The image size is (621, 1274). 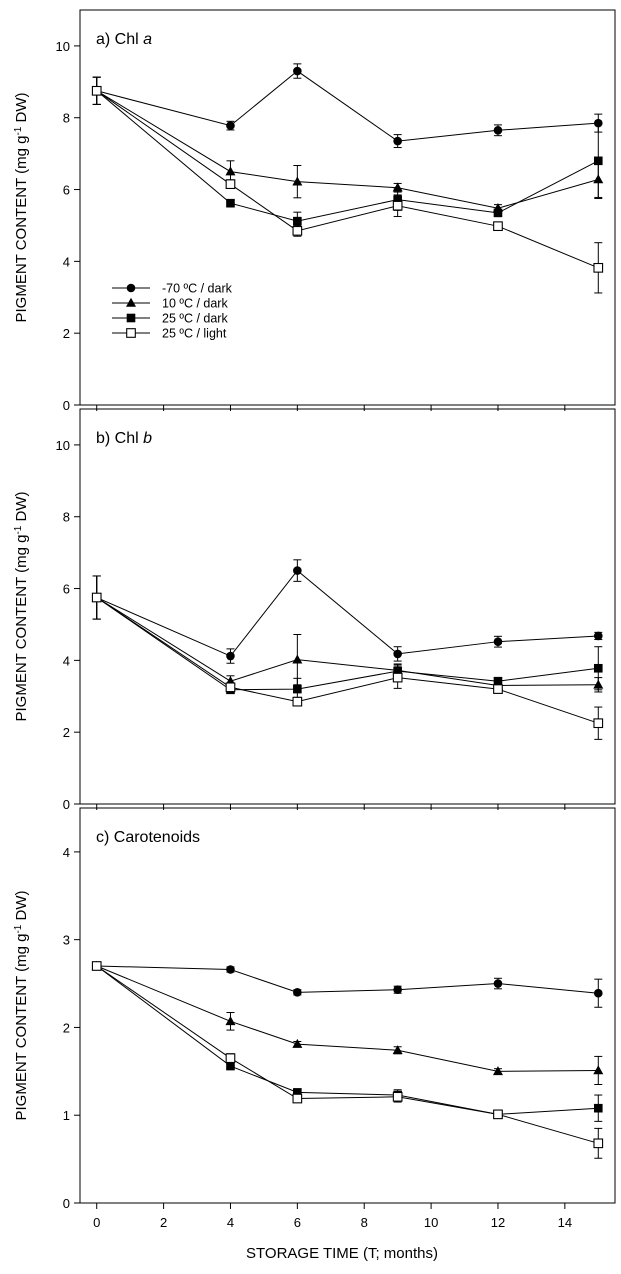 What do you see at coordinates (197, 289) in the screenshot?
I see `legend-label: -70 ºC / dark` at bounding box center [197, 289].